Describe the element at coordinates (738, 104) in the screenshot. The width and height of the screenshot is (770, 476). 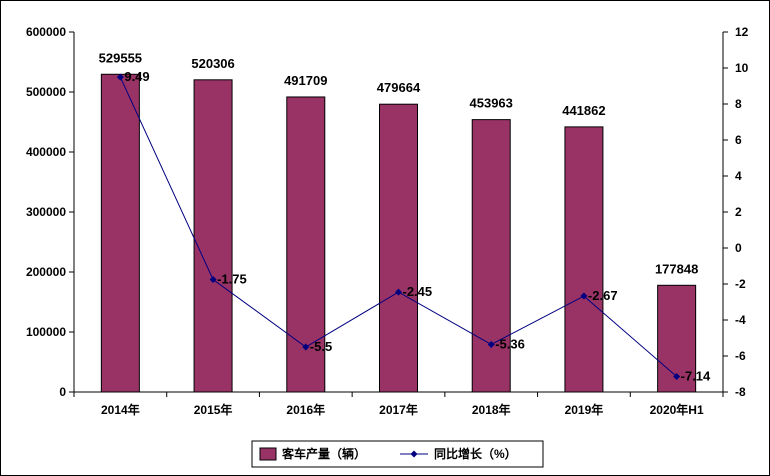
I see `right-tick-label: 8` at that location.